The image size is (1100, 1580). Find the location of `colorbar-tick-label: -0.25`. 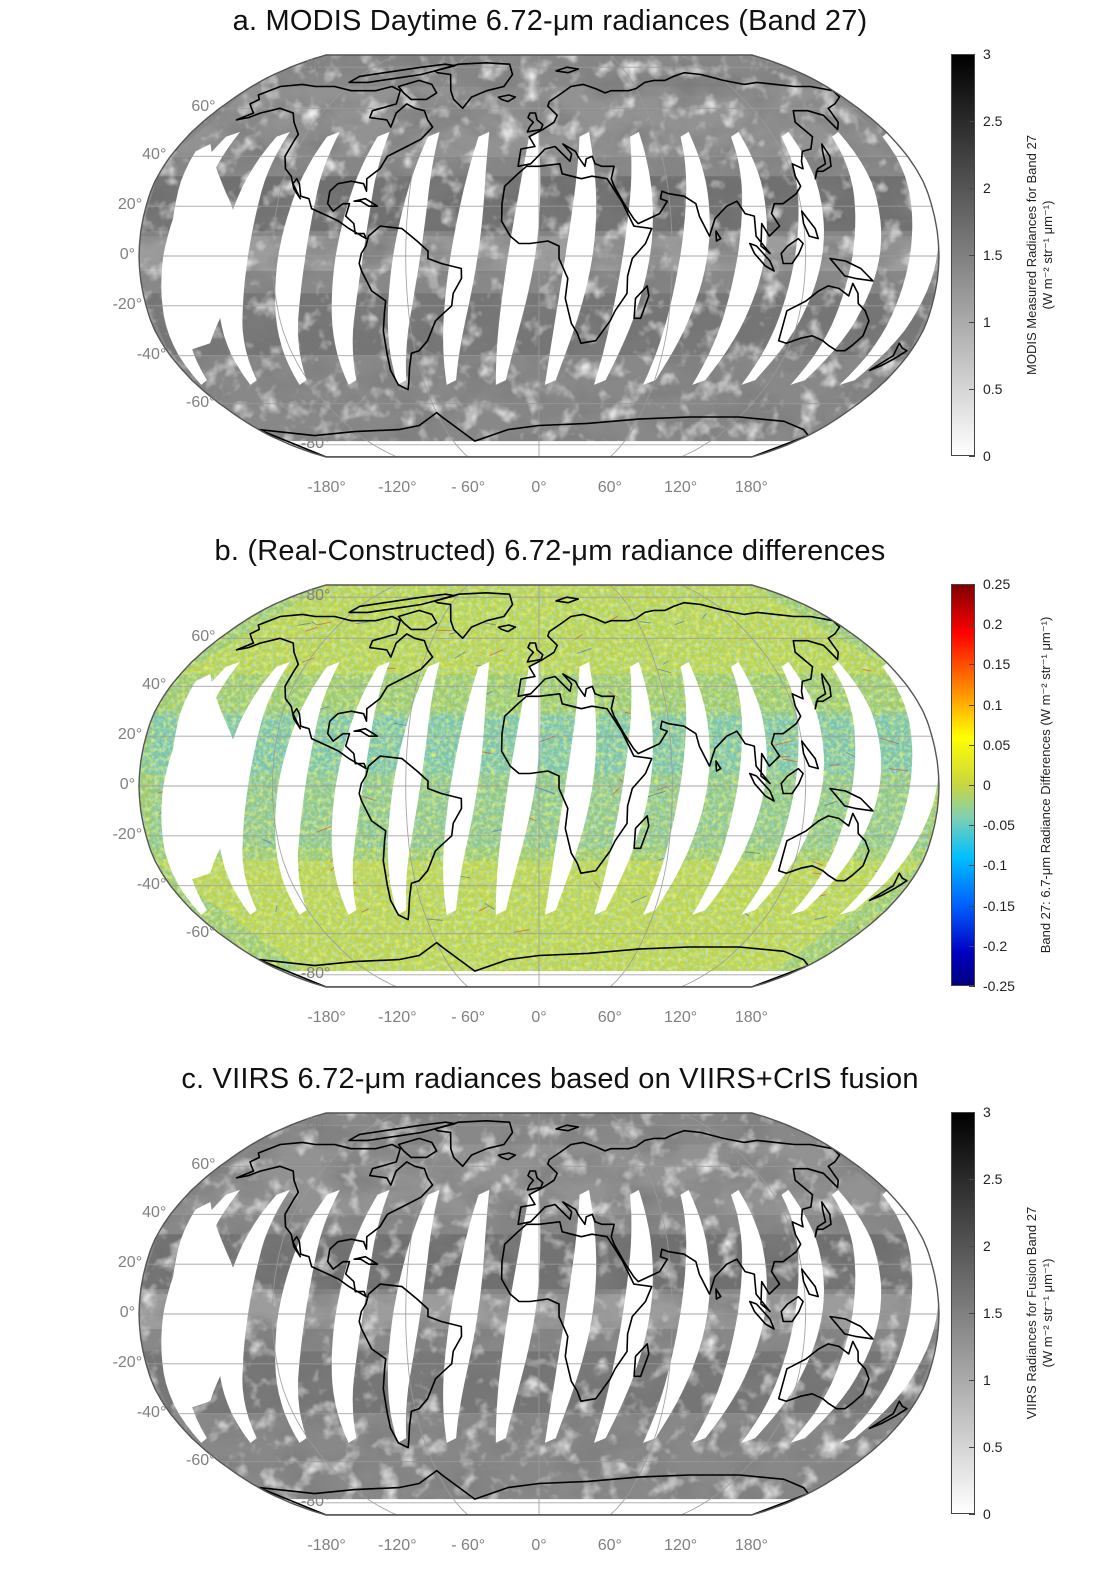

colorbar-tick-label: -0.25 is located at coordinates (999, 986).